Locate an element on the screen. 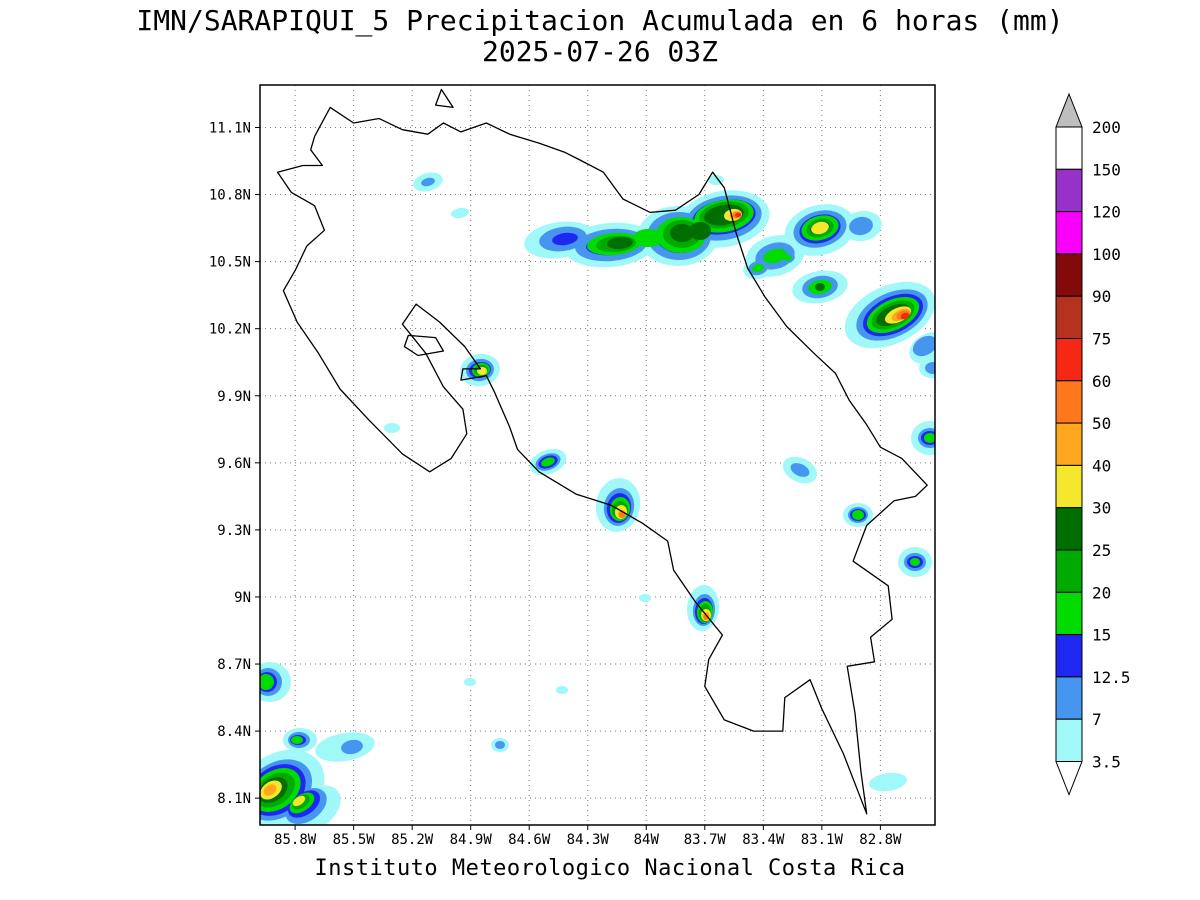 The height and width of the screenshot is (900, 1200). y-tick-label: 10.5N is located at coordinates (230, 263).